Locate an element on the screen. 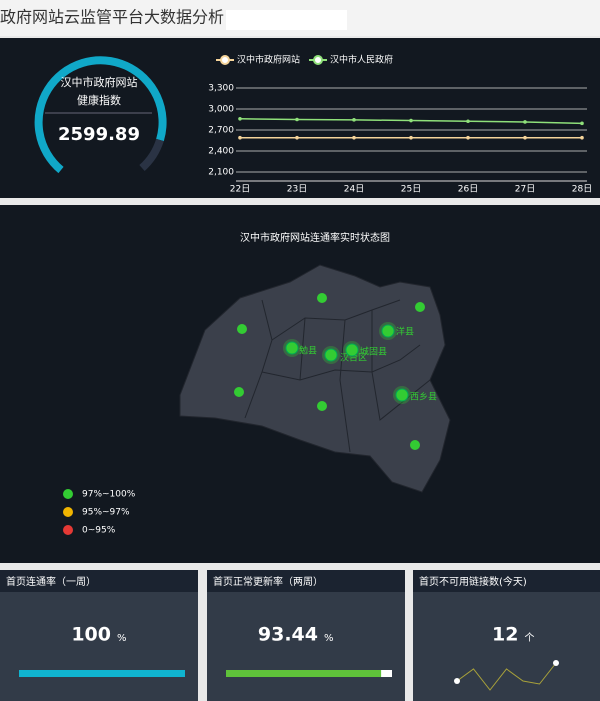  card-title: 首页正常更新率（两周） is located at coordinates (268, 581).